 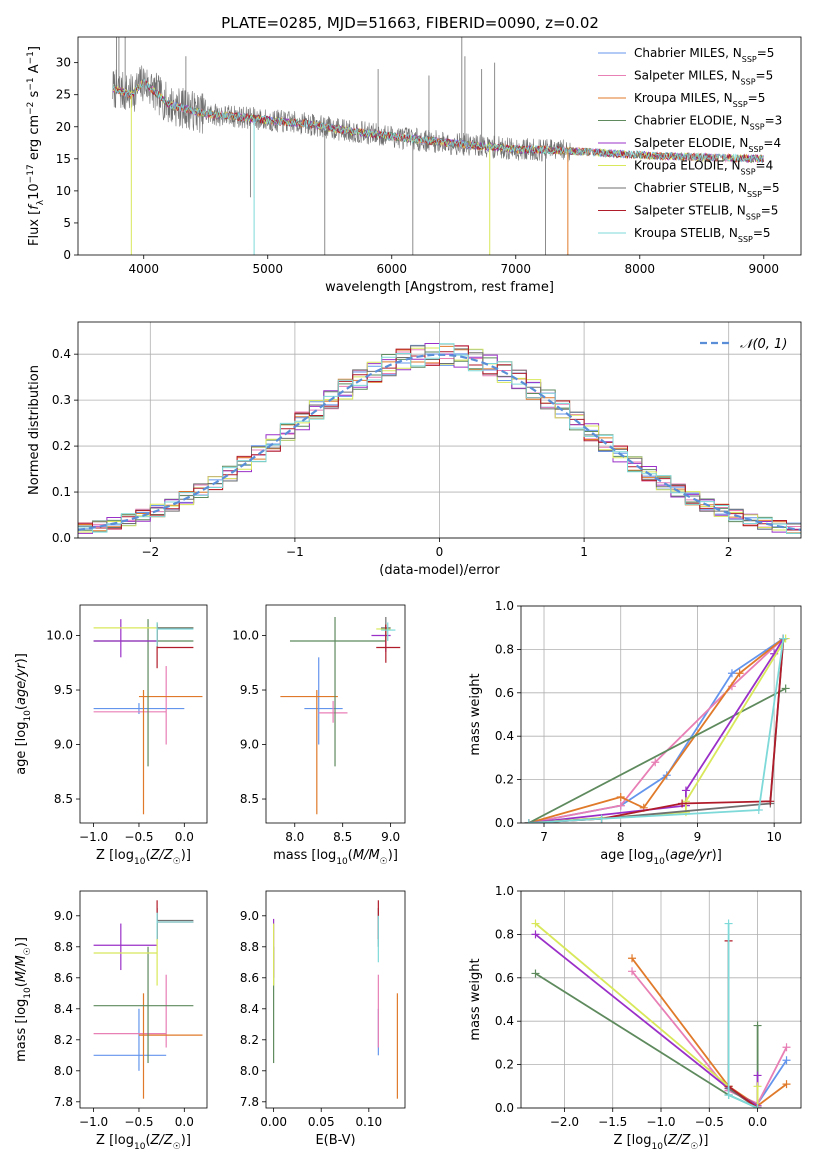 I want to click on label-part: Normed distribution, so click(x=34, y=430).